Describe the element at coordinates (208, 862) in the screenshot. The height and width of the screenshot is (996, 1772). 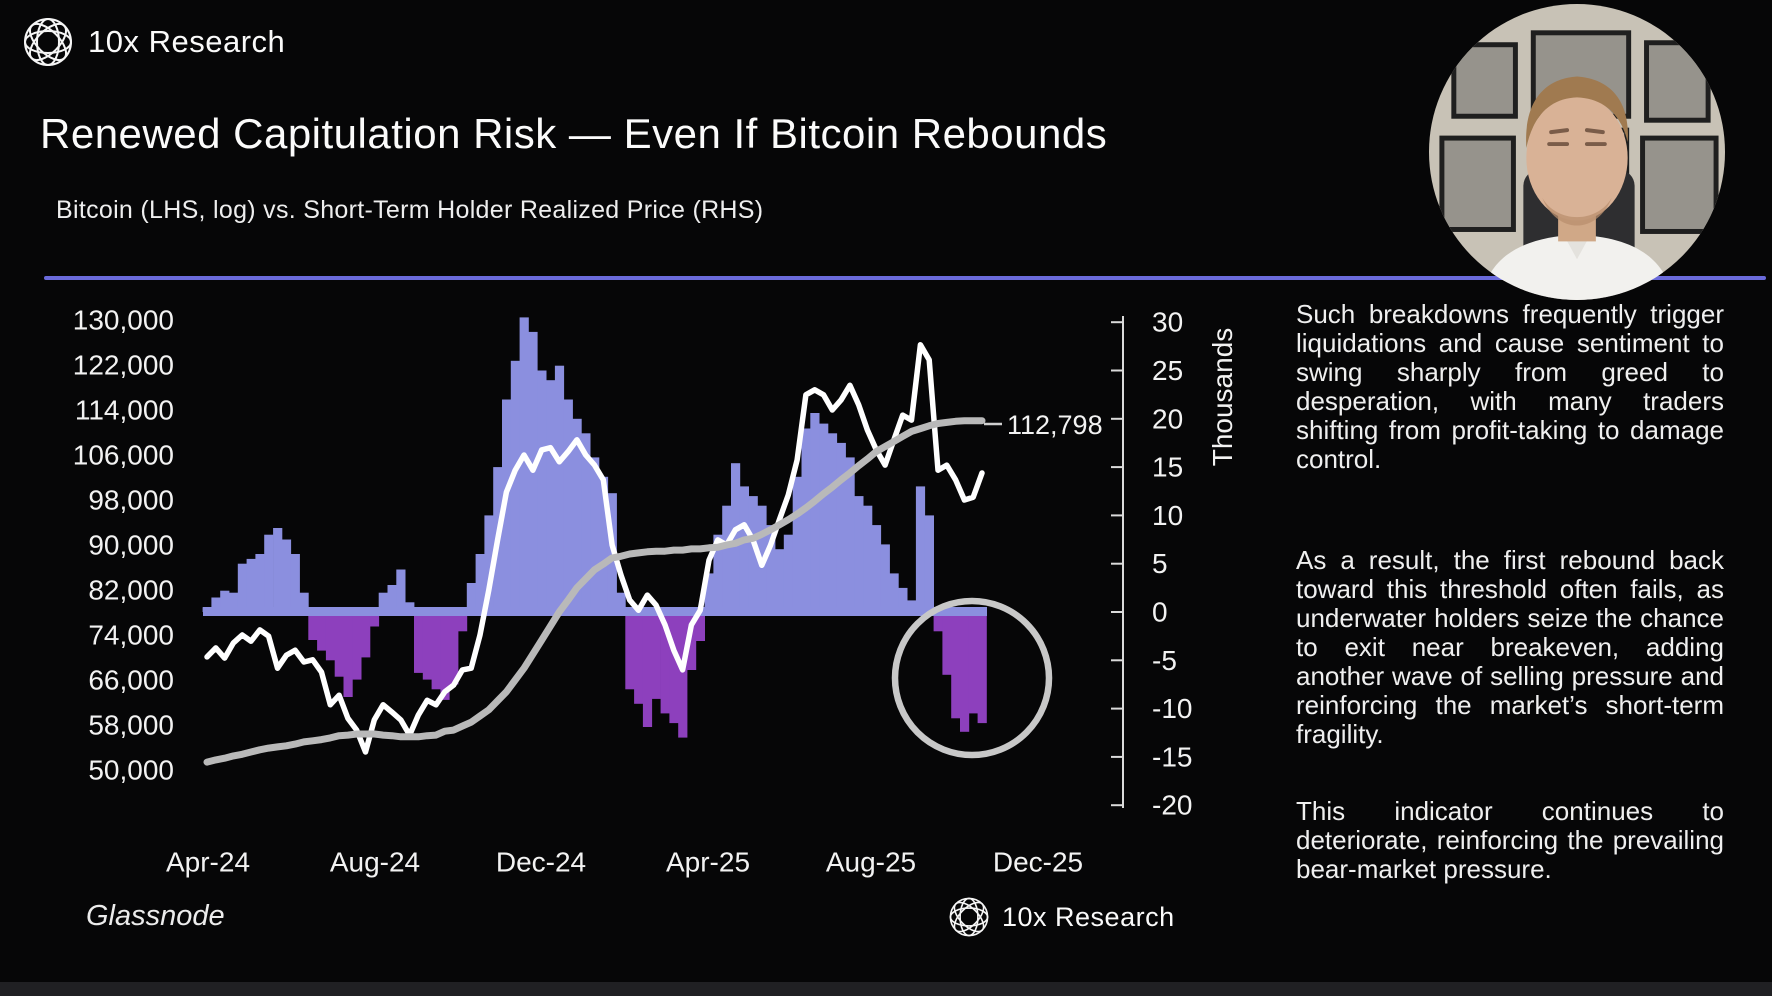
I see `x-axis-tick-label: Apr-24` at that location.